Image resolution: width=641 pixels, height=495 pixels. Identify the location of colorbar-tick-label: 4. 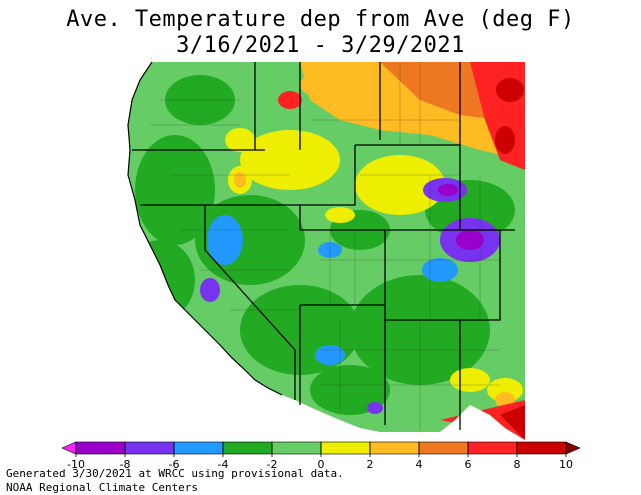
(419, 464).